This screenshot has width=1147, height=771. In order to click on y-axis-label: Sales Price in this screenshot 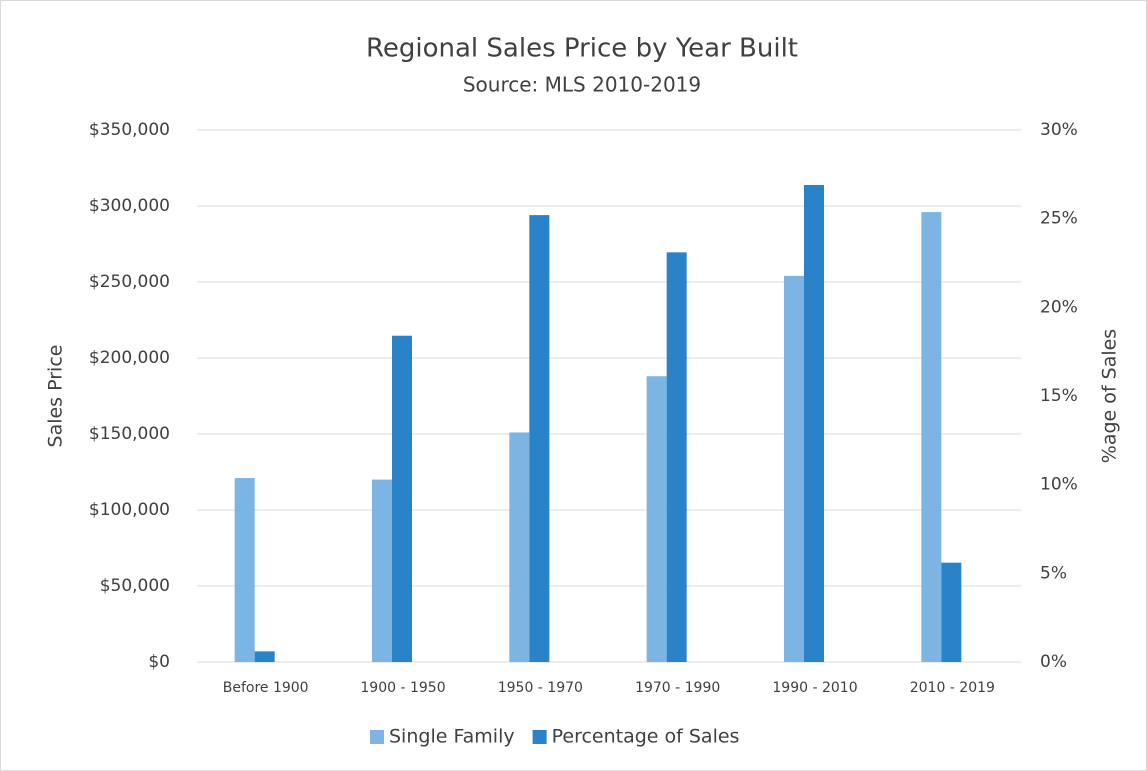, I will do `click(56, 396)`.